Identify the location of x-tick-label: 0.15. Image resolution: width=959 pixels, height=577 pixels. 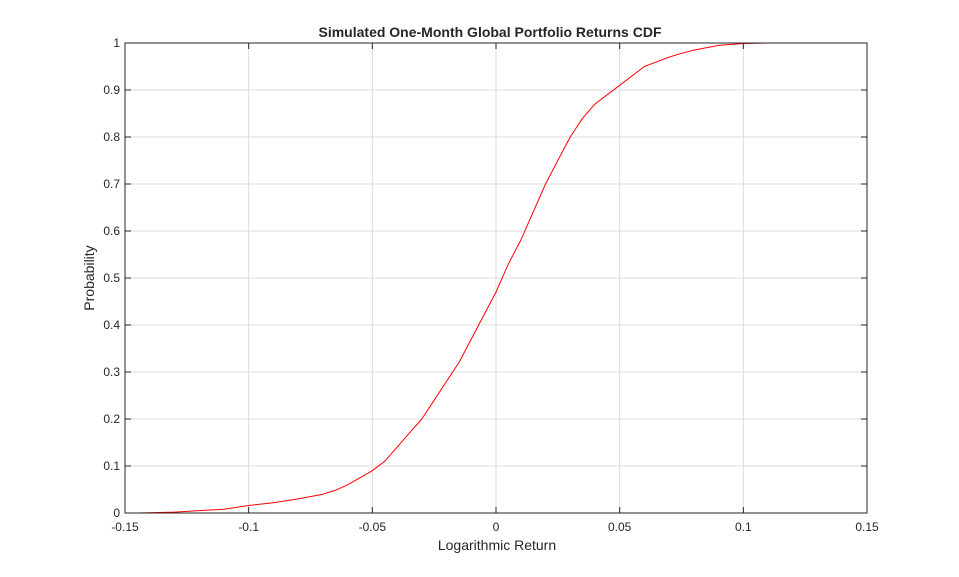
(867, 527).